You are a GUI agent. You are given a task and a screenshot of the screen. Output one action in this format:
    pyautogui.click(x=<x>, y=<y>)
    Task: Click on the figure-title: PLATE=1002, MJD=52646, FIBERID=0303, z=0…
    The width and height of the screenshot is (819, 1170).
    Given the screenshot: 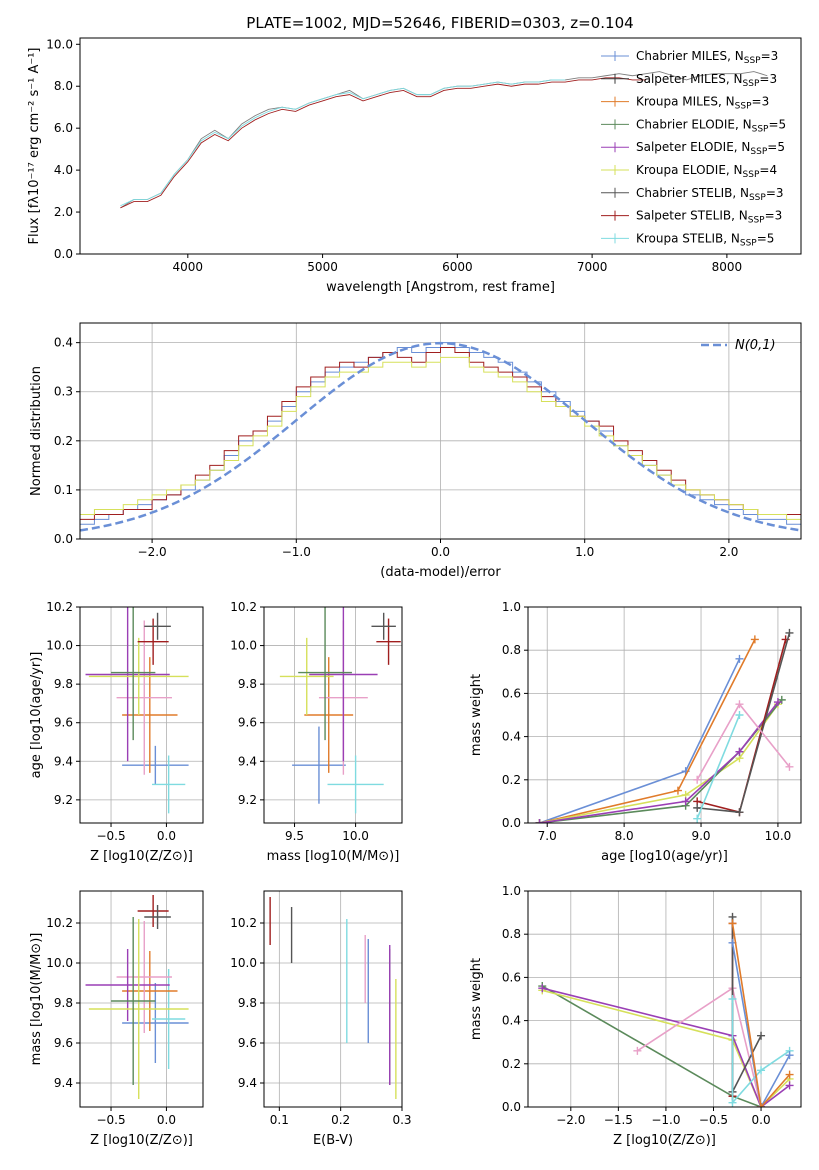 What is the action you would take?
    pyautogui.click(x=439, y=23)
    